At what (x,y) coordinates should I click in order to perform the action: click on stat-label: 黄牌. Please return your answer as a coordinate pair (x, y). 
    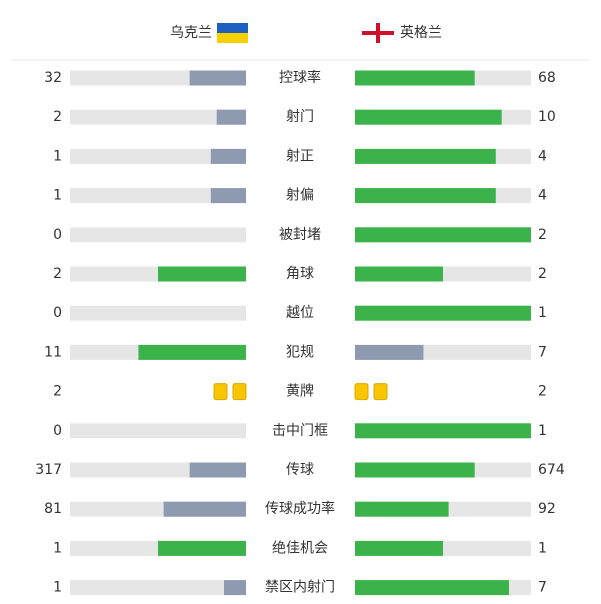
    Looking at the image, I should click on (300, 391).